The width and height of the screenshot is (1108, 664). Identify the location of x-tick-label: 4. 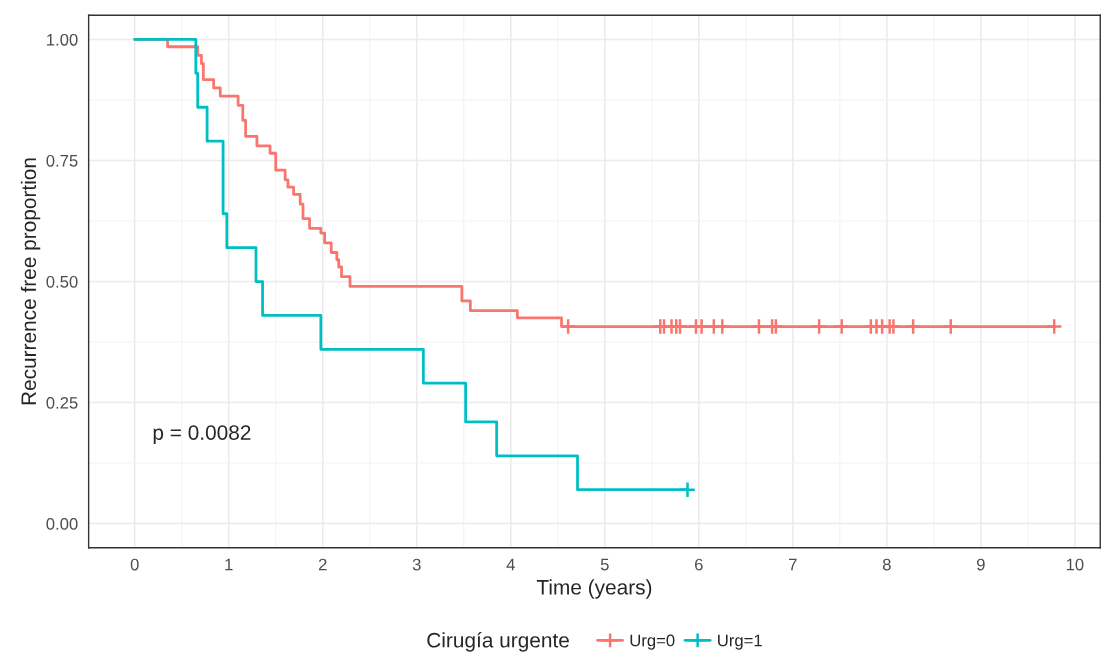
(510, 564).